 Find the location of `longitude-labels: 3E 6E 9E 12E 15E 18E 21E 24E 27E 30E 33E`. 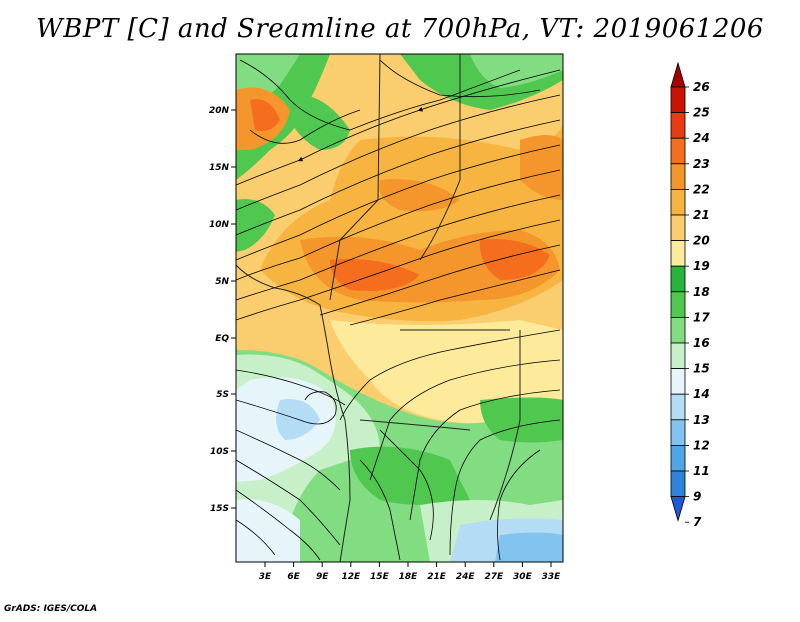

longitude-labels: 3E 6E 9E 12E 15E 18E 21E 24E 27E 30E 33E is located at coordinates (410, 572).